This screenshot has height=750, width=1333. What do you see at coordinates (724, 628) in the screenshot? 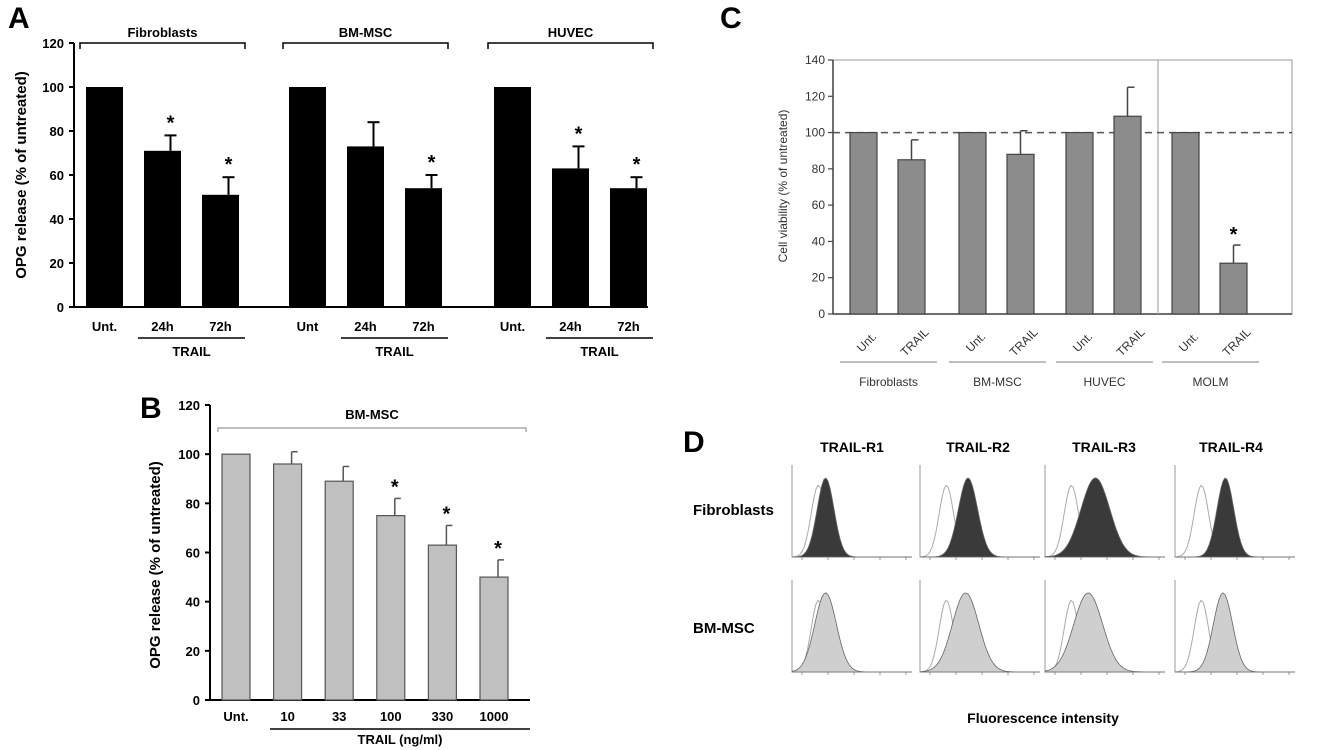
I see `flow-row-label: BM-MSC` at bounding box center [724, 628].